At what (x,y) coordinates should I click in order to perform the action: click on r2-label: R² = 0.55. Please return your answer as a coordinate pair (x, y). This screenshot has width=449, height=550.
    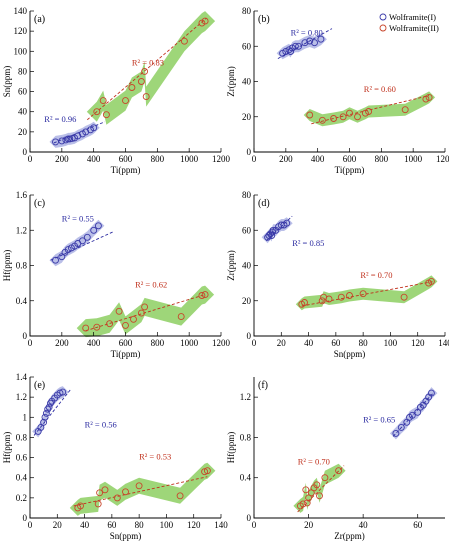
    Looking at the image, I should click on (78, 218).